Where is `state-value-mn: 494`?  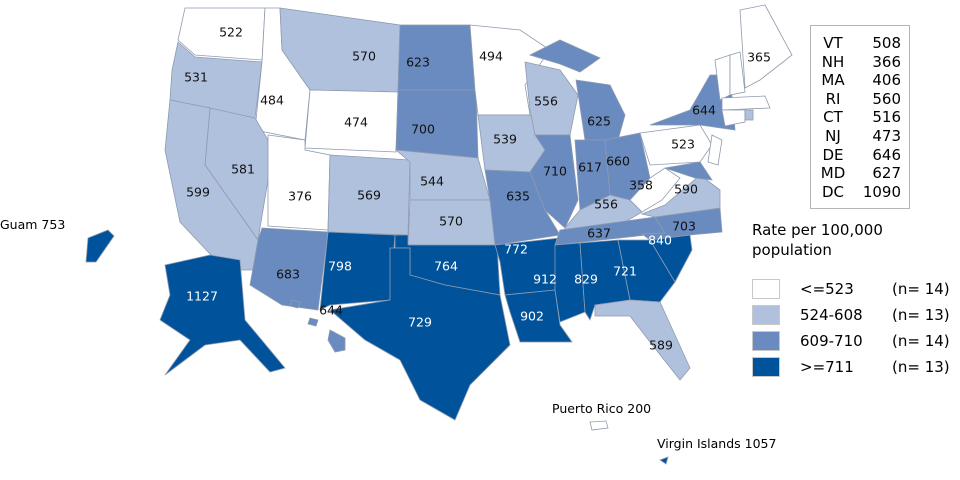 state-value-mn: 494 is located at coordinates (491, 56).